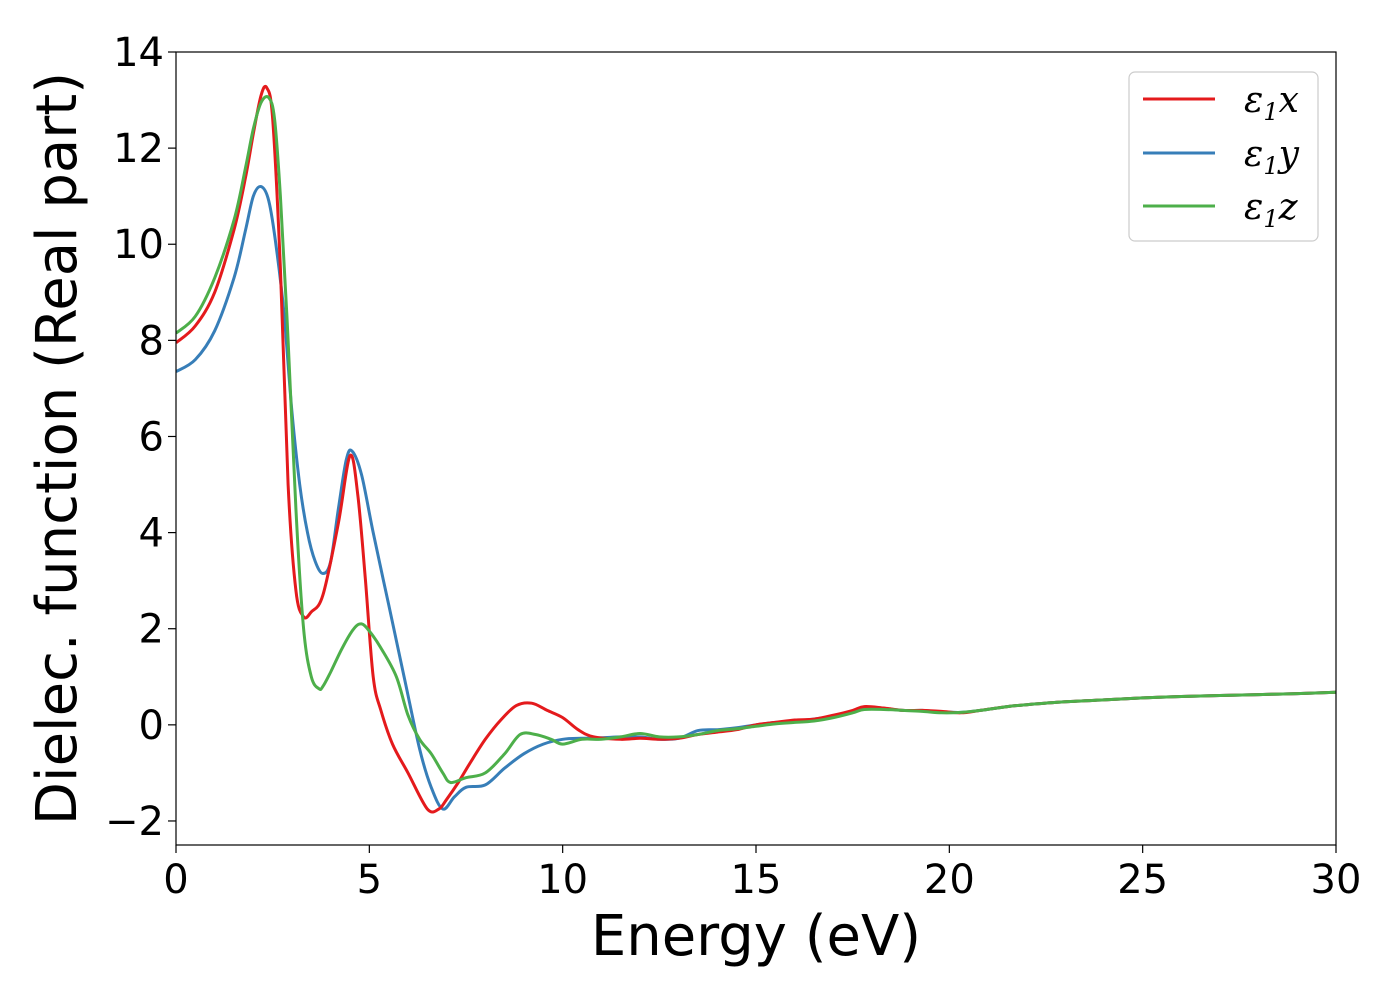 The width and height of the screenshot is (1400, 1000). I want to click on y-axis-label: Dielec. function (Real part), so click(57, 448).